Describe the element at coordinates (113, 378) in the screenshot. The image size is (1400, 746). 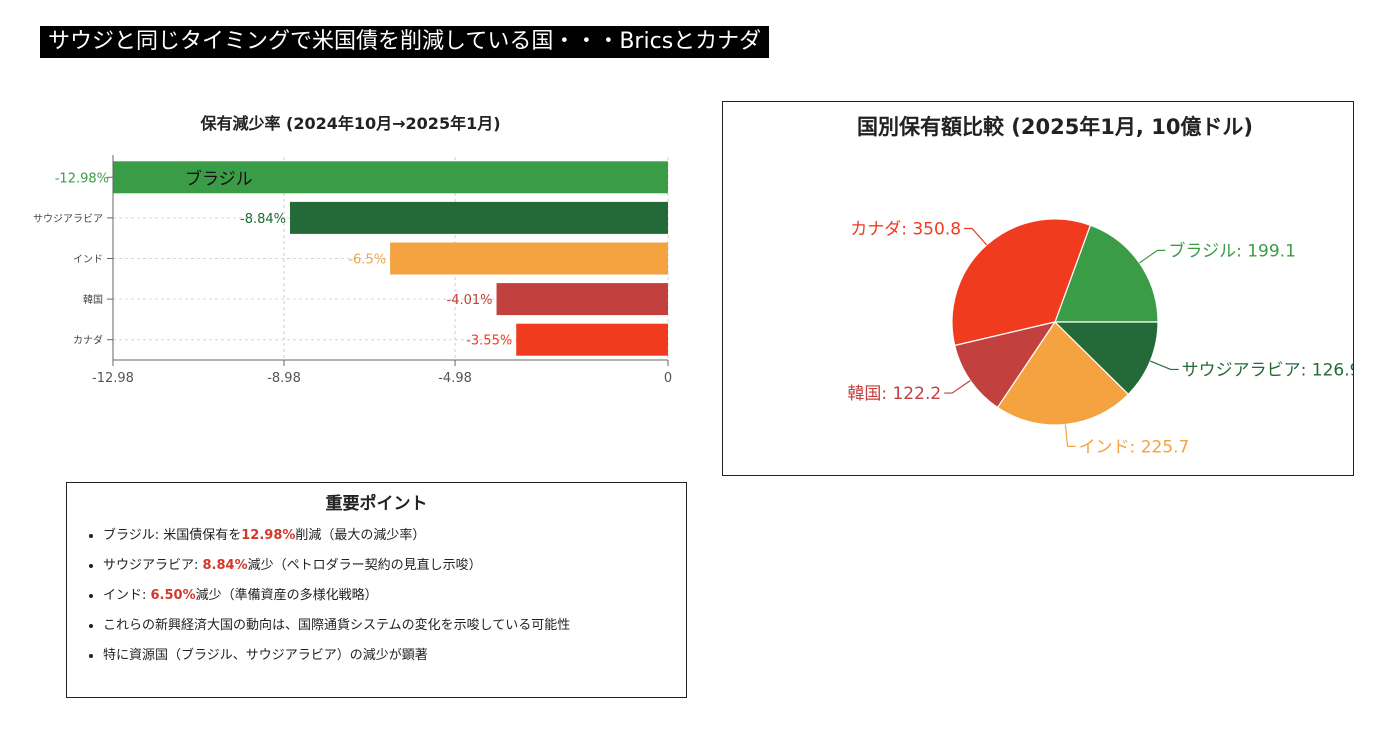
I see `x-tick-label: -12.98` at that location.